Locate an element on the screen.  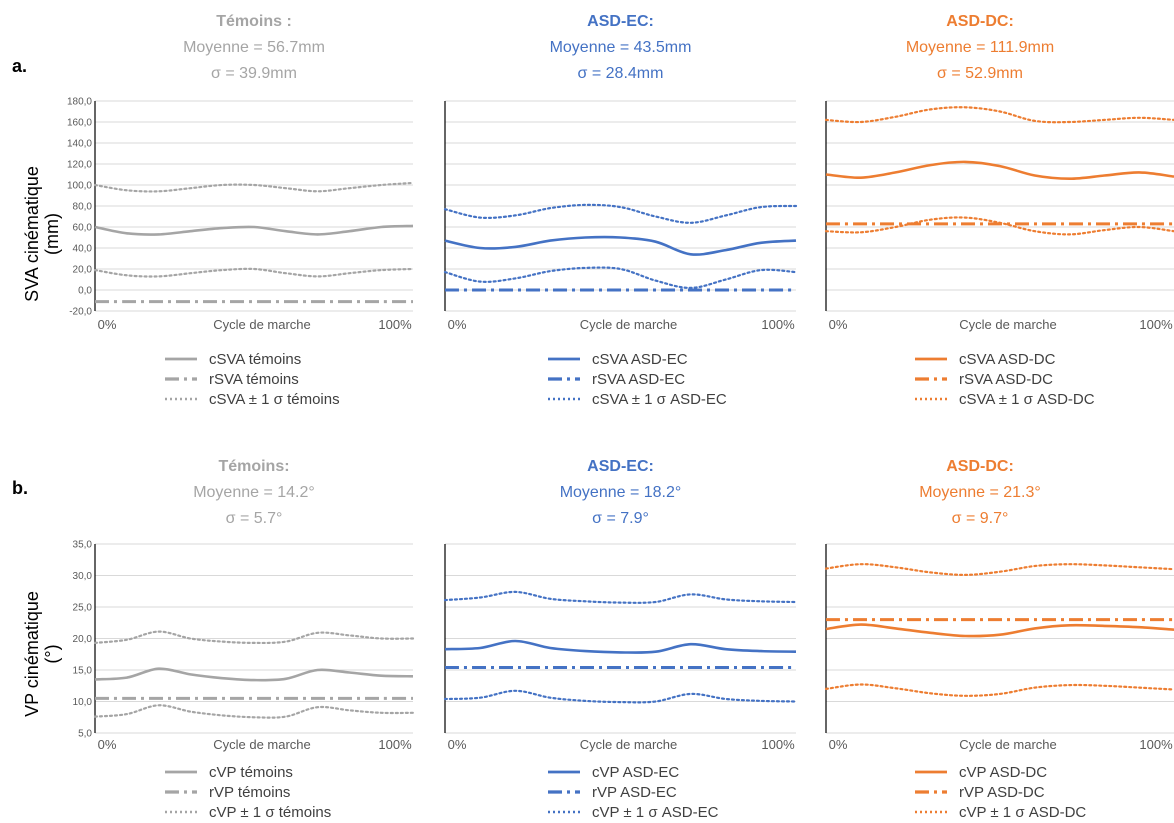
legend-label: cVP ASD-EC is located at coordinates (635, 772).